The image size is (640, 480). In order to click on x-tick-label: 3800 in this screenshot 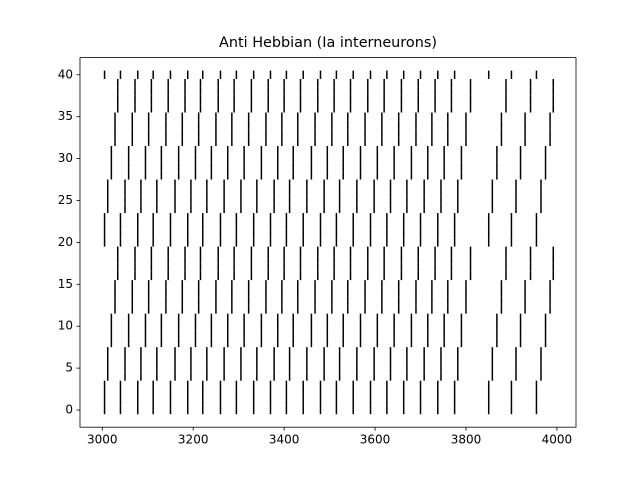, I will do `click(466, 440)`.